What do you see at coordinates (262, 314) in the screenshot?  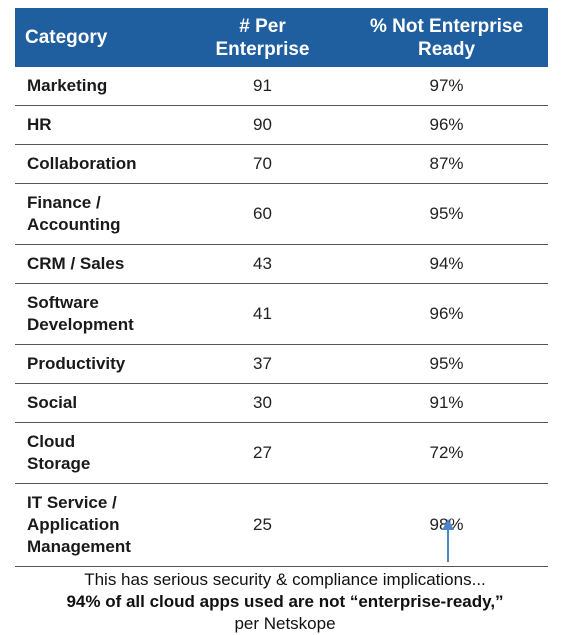 I see `value-cell: 41` at bounding box center [262, 314].